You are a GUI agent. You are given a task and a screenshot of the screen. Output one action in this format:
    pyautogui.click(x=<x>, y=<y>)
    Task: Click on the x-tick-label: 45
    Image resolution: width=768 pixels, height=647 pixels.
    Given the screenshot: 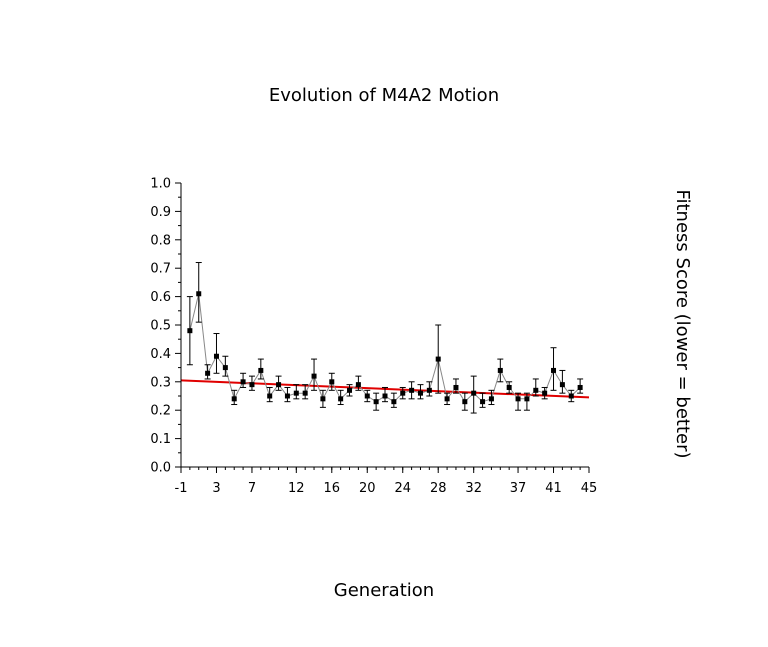 What is the action you would take?
    pyautogui.click(x=589, y=488)
    